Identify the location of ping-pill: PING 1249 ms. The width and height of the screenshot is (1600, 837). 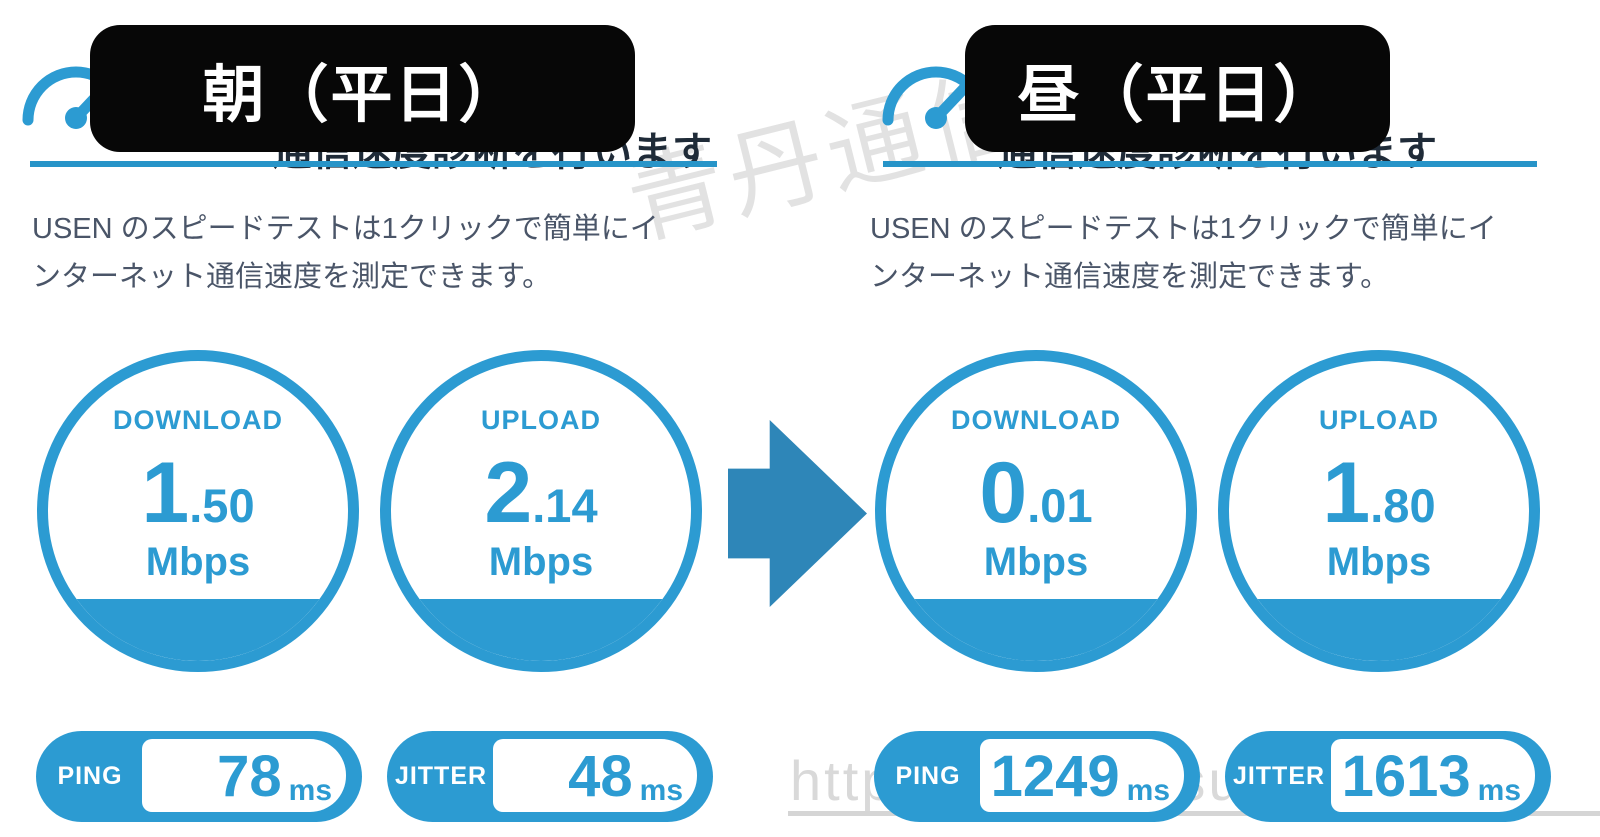
(1037, 776).